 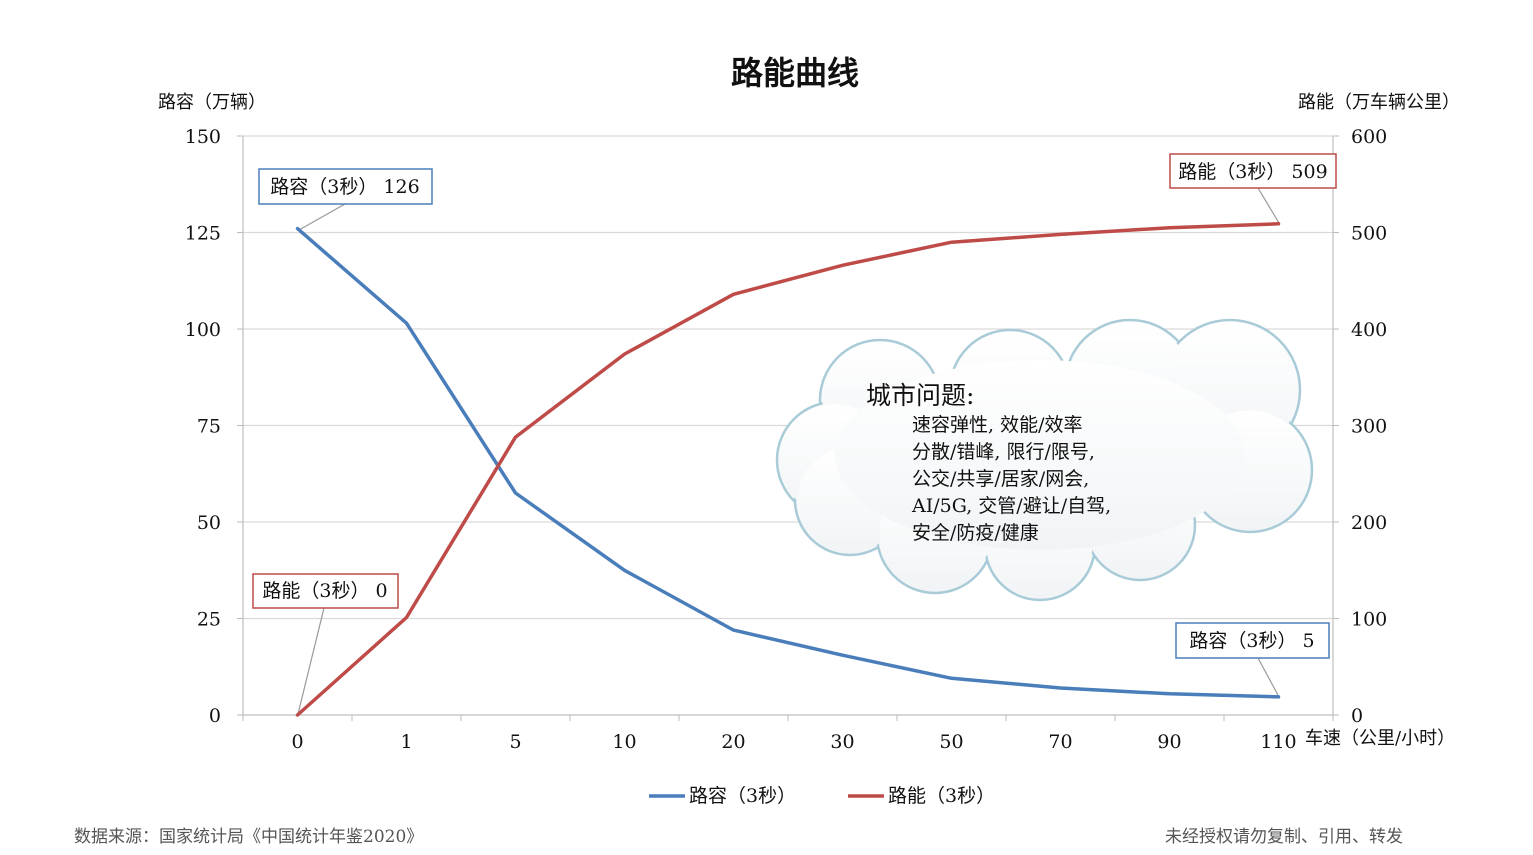 I want to click on annotation-text: 路容（3秒） 5, so click(x=1251, y=641).